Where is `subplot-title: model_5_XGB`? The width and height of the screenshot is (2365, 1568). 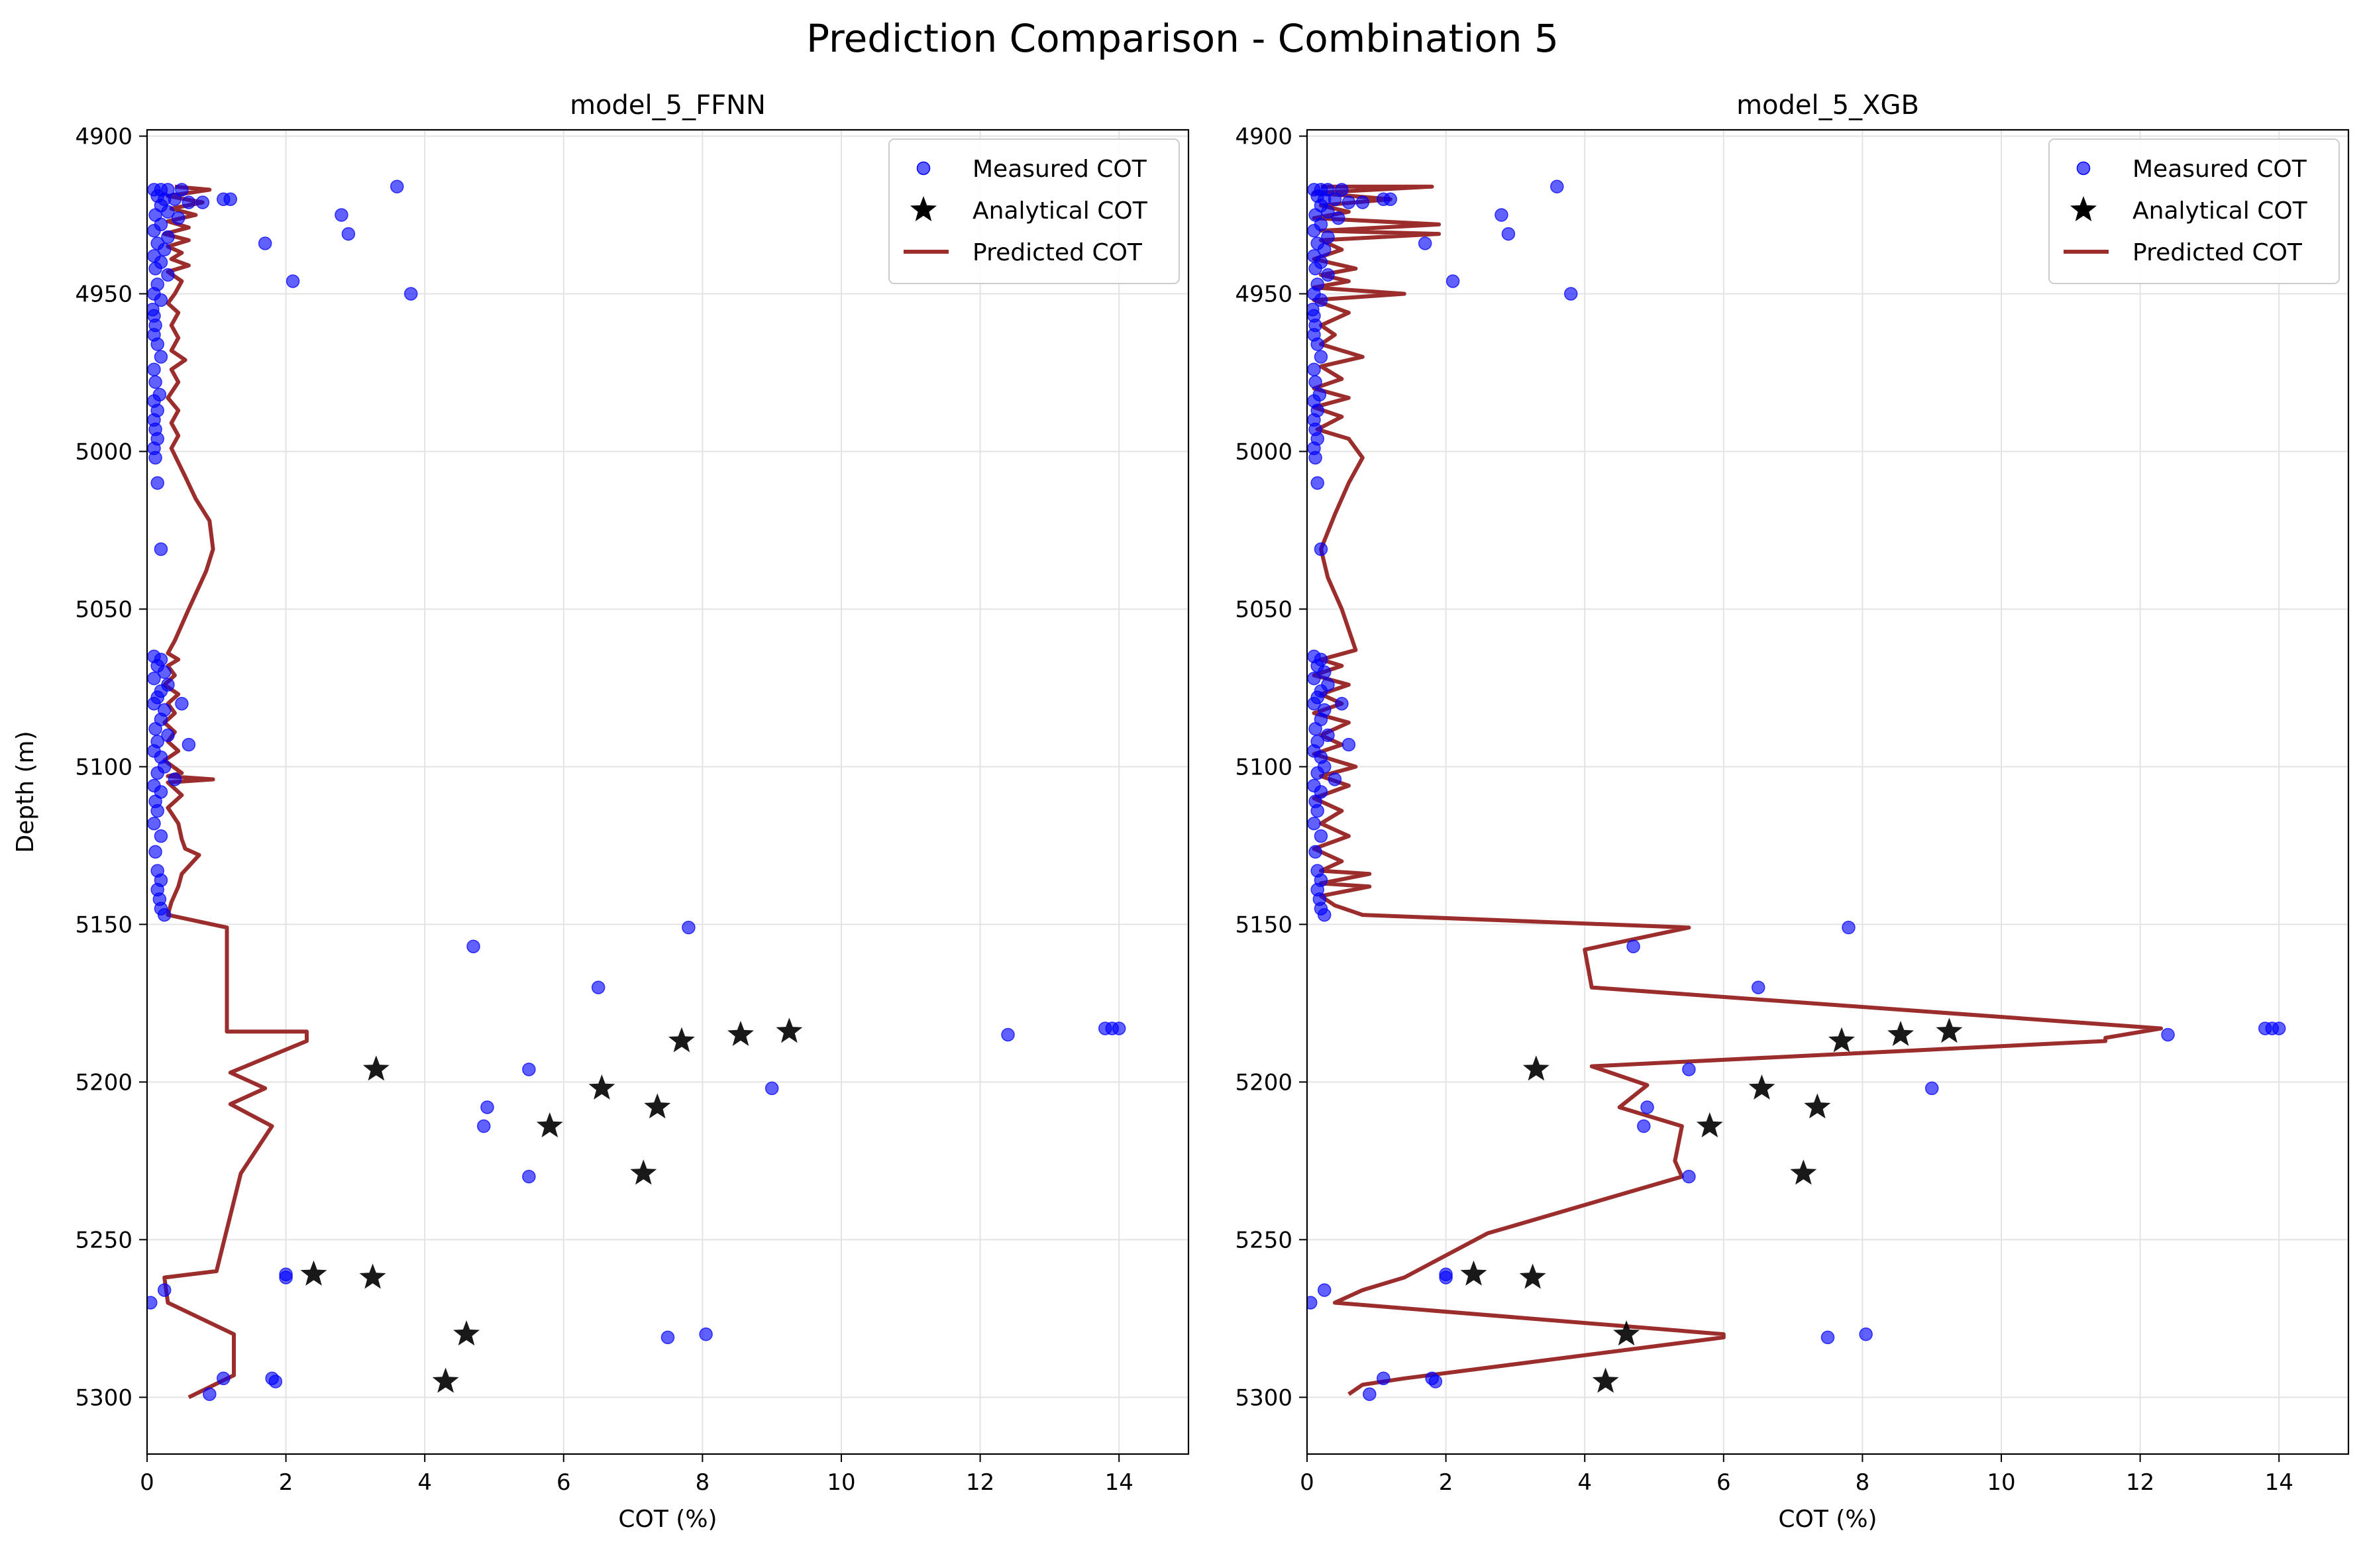 subplot-title: model_5_XGB is located at coordinates (1827, 106).